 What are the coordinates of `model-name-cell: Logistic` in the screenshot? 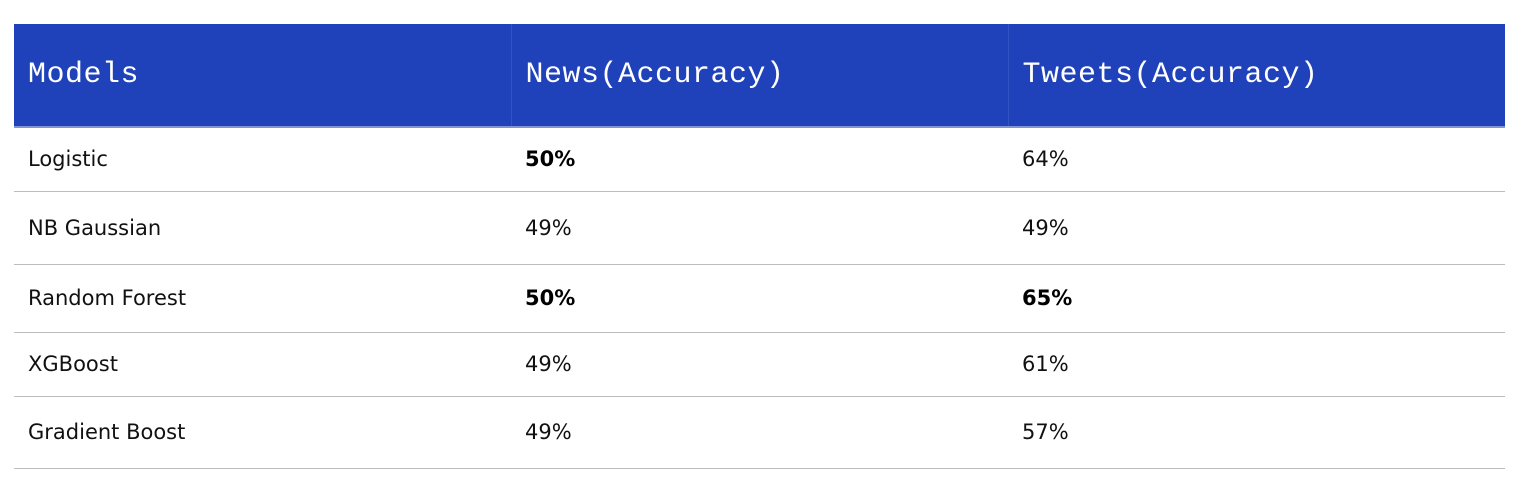 It's located at (262, 159).